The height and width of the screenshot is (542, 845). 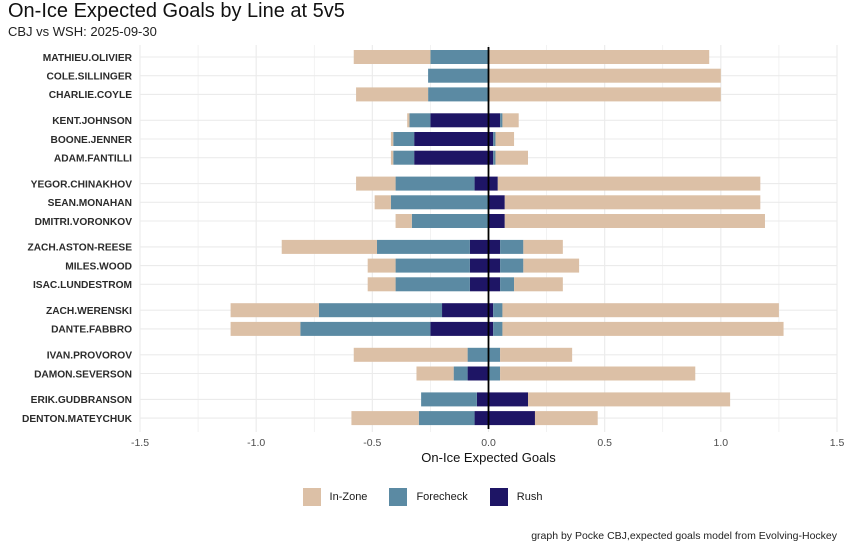 What do you see at coordinates (398, 497) in the screenshot?
I see `legend-swatch-forecheck` at bounding box center [398, 497].